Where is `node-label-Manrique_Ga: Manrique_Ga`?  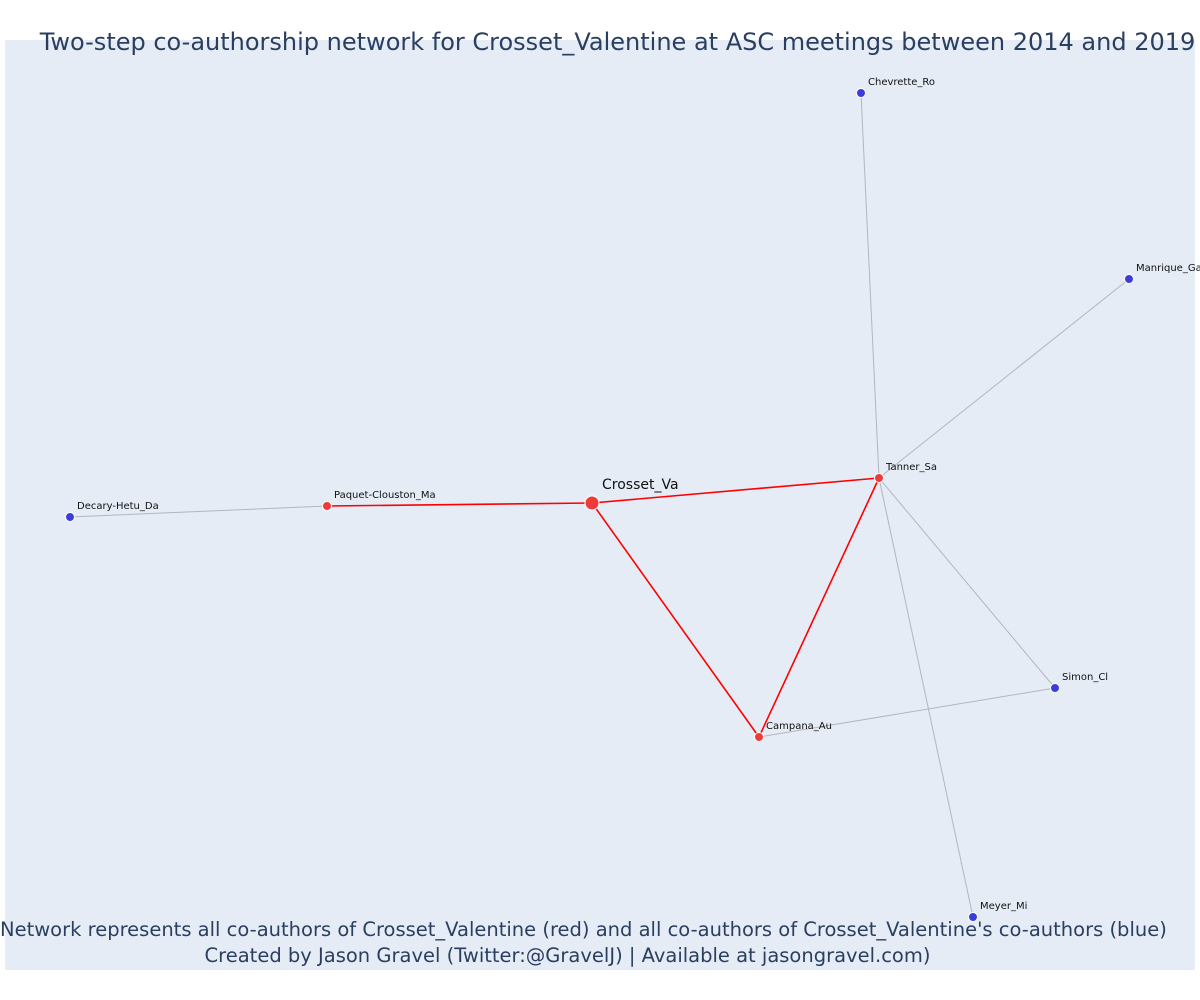 node-label-Manrique_Ga: Manrique_Ga is located at coordinates (1168, 268).